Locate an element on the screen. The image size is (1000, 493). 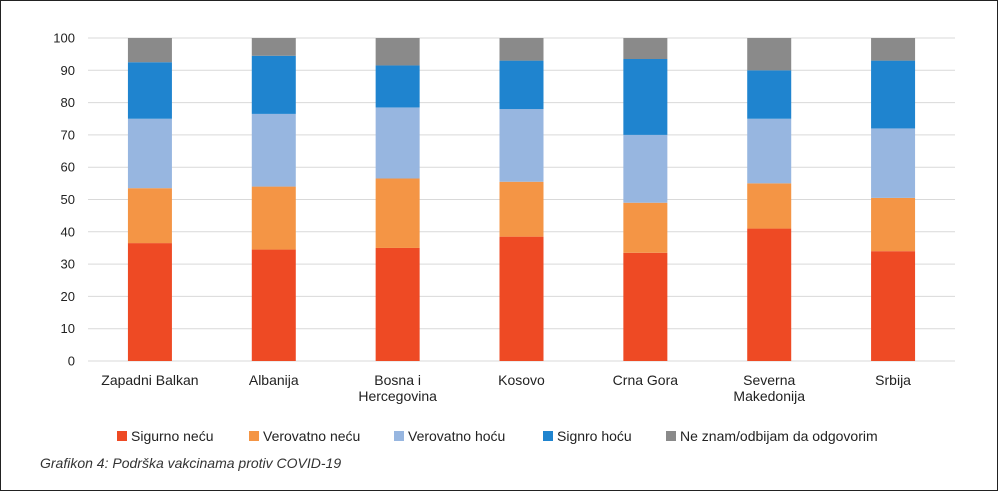
x-category-label: Srbija is located at coordinates (893, 380).